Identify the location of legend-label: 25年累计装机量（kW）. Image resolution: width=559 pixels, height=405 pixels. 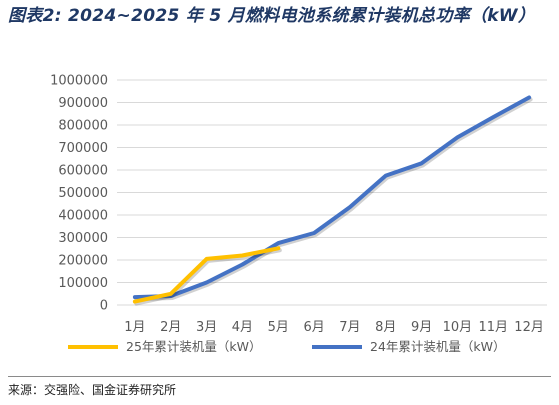
(194, 346).